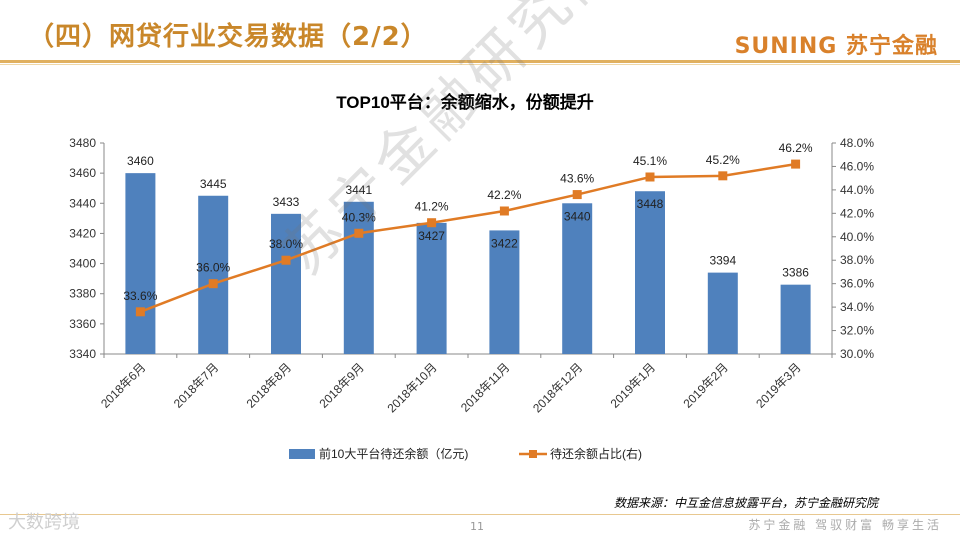  I want to click on right-tick-label: 46.0%, so click(857, 166).